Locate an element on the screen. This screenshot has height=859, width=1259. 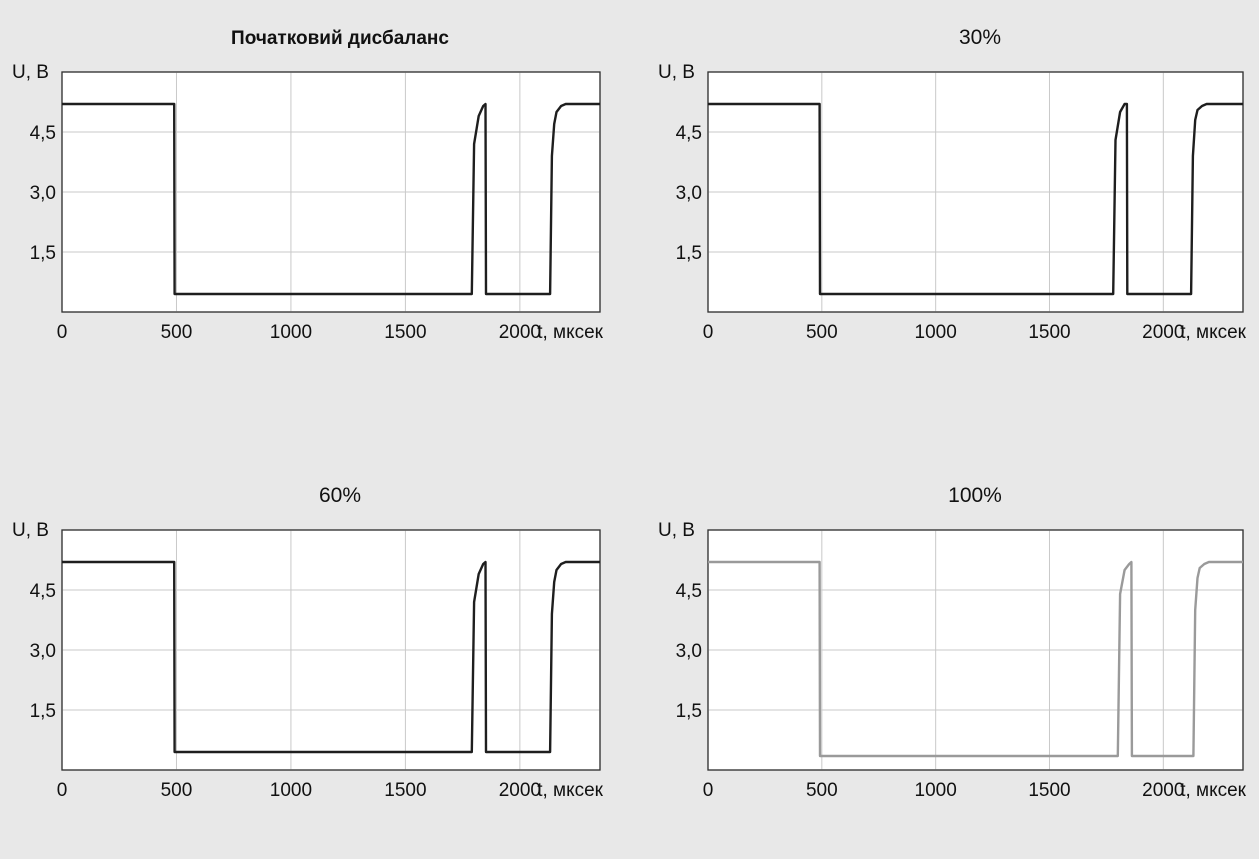
panel-title: Початковий дисбаланс is located at coordinates (340, 38).